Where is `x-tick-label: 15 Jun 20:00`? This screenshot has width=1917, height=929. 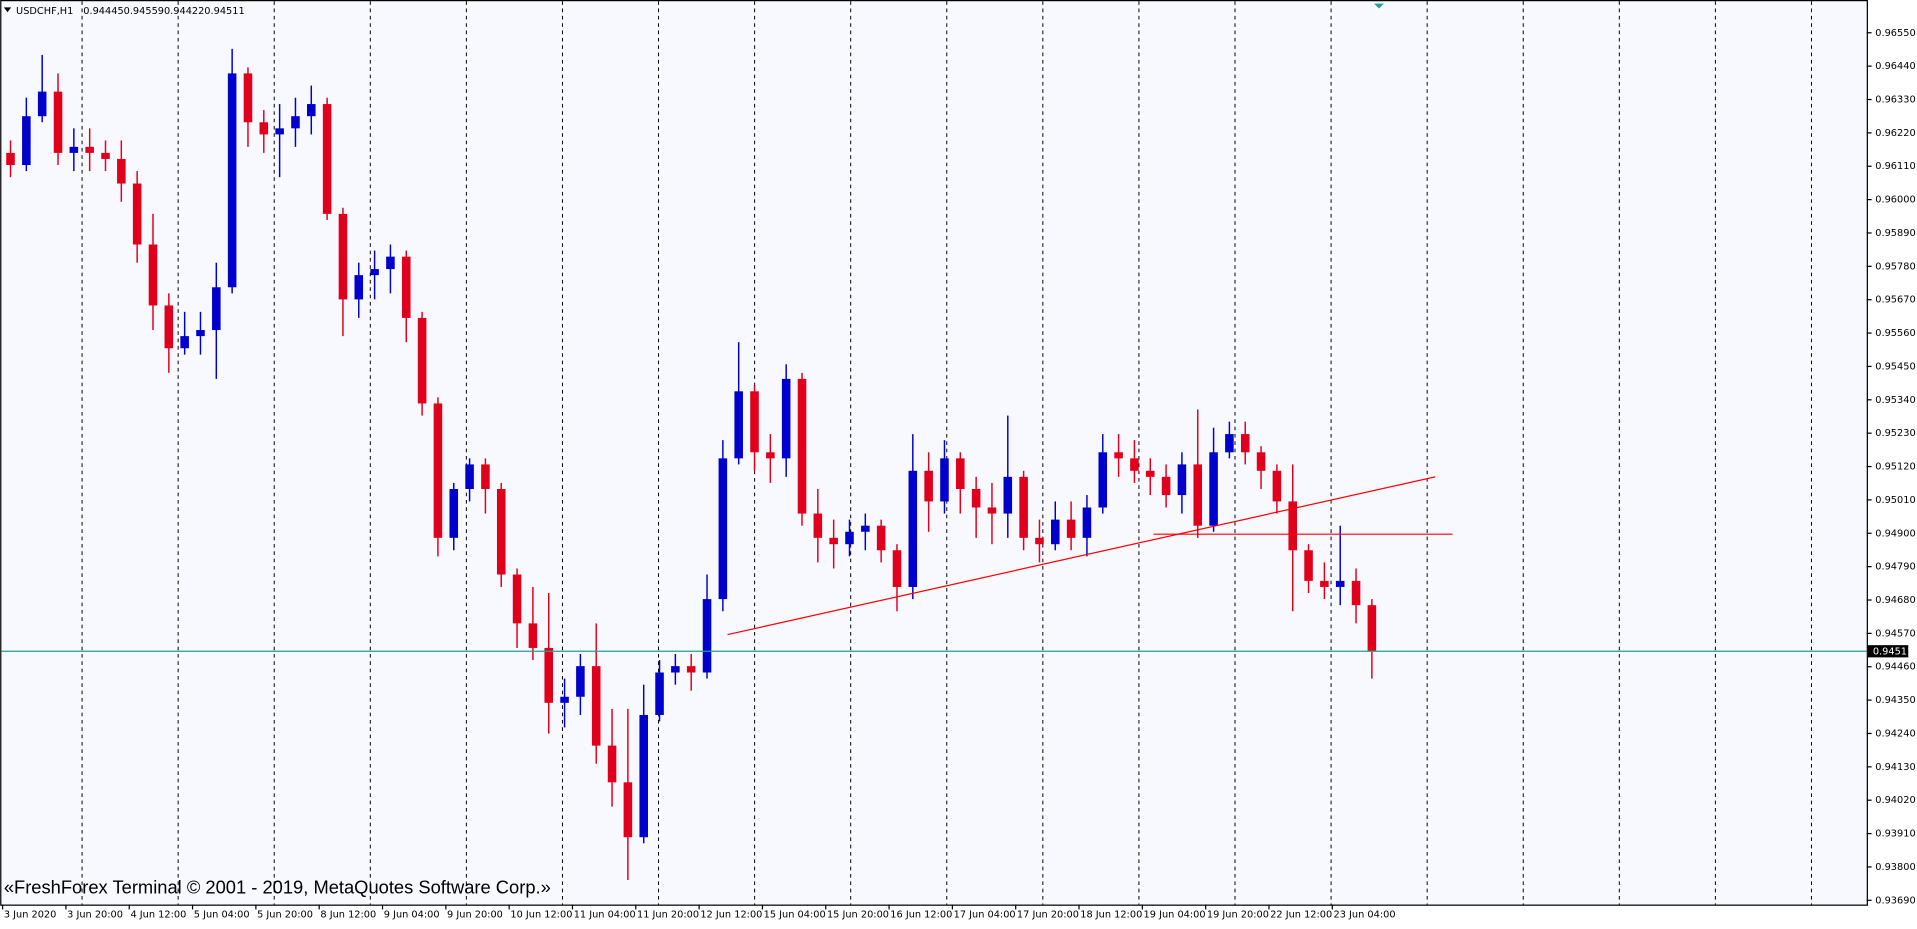 x-tick-label: 15 Jun 20:00 is located at coordinates (858, 914).